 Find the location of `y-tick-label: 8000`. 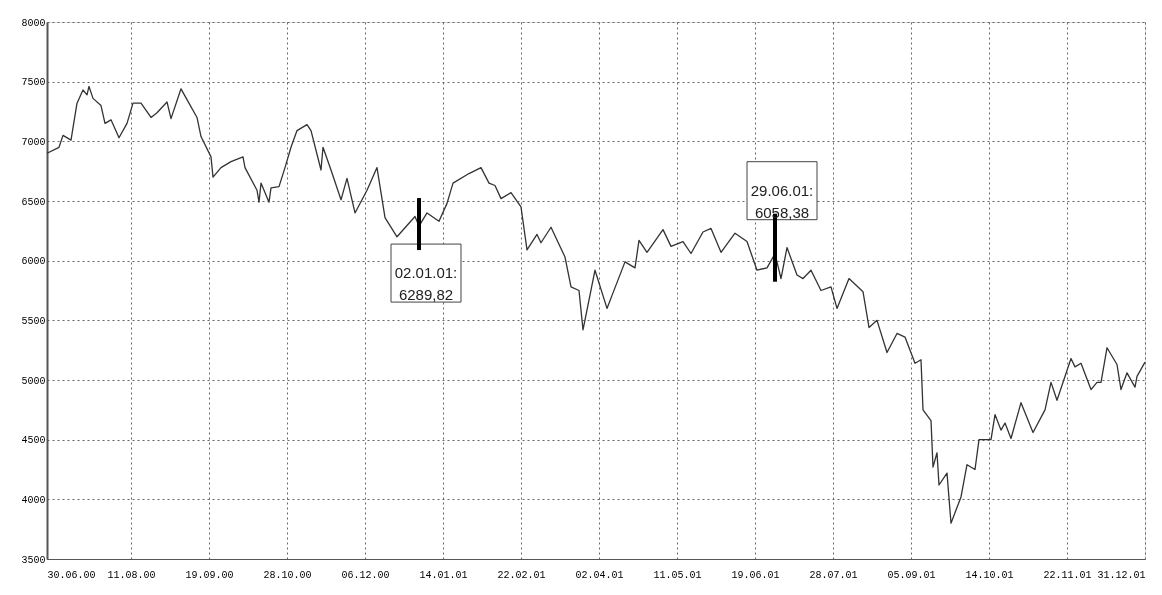

y-tick-label: 8000 is located at coordinates (33, 23).